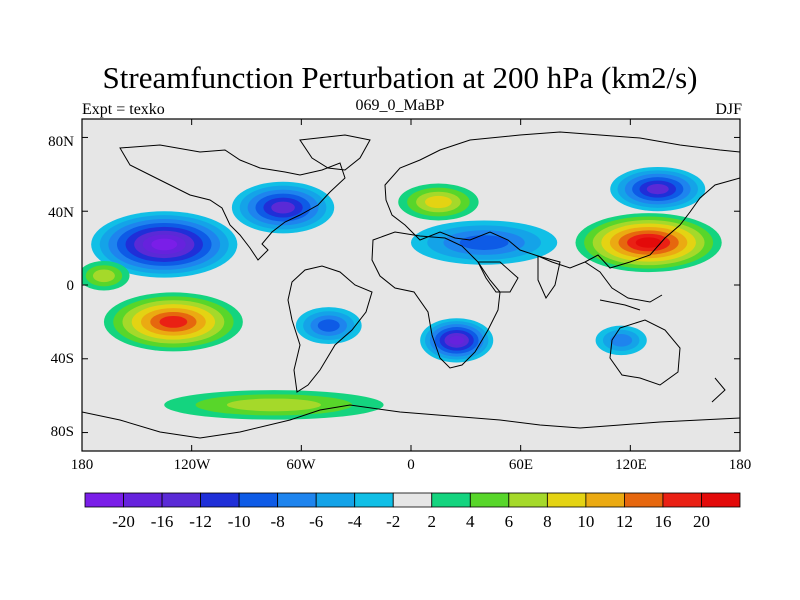 Image resolution: width=800 pixels, height=600 pixels. What do you see at coordinates (562, 200) in the screenshot?
I see `eurasia-outline` at bounding box center [562, 200].